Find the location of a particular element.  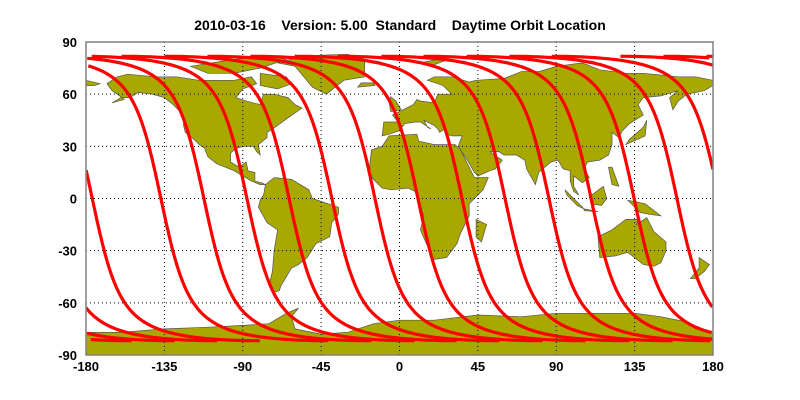

x-tick-label: -135 is located at coordinates (164, 366).